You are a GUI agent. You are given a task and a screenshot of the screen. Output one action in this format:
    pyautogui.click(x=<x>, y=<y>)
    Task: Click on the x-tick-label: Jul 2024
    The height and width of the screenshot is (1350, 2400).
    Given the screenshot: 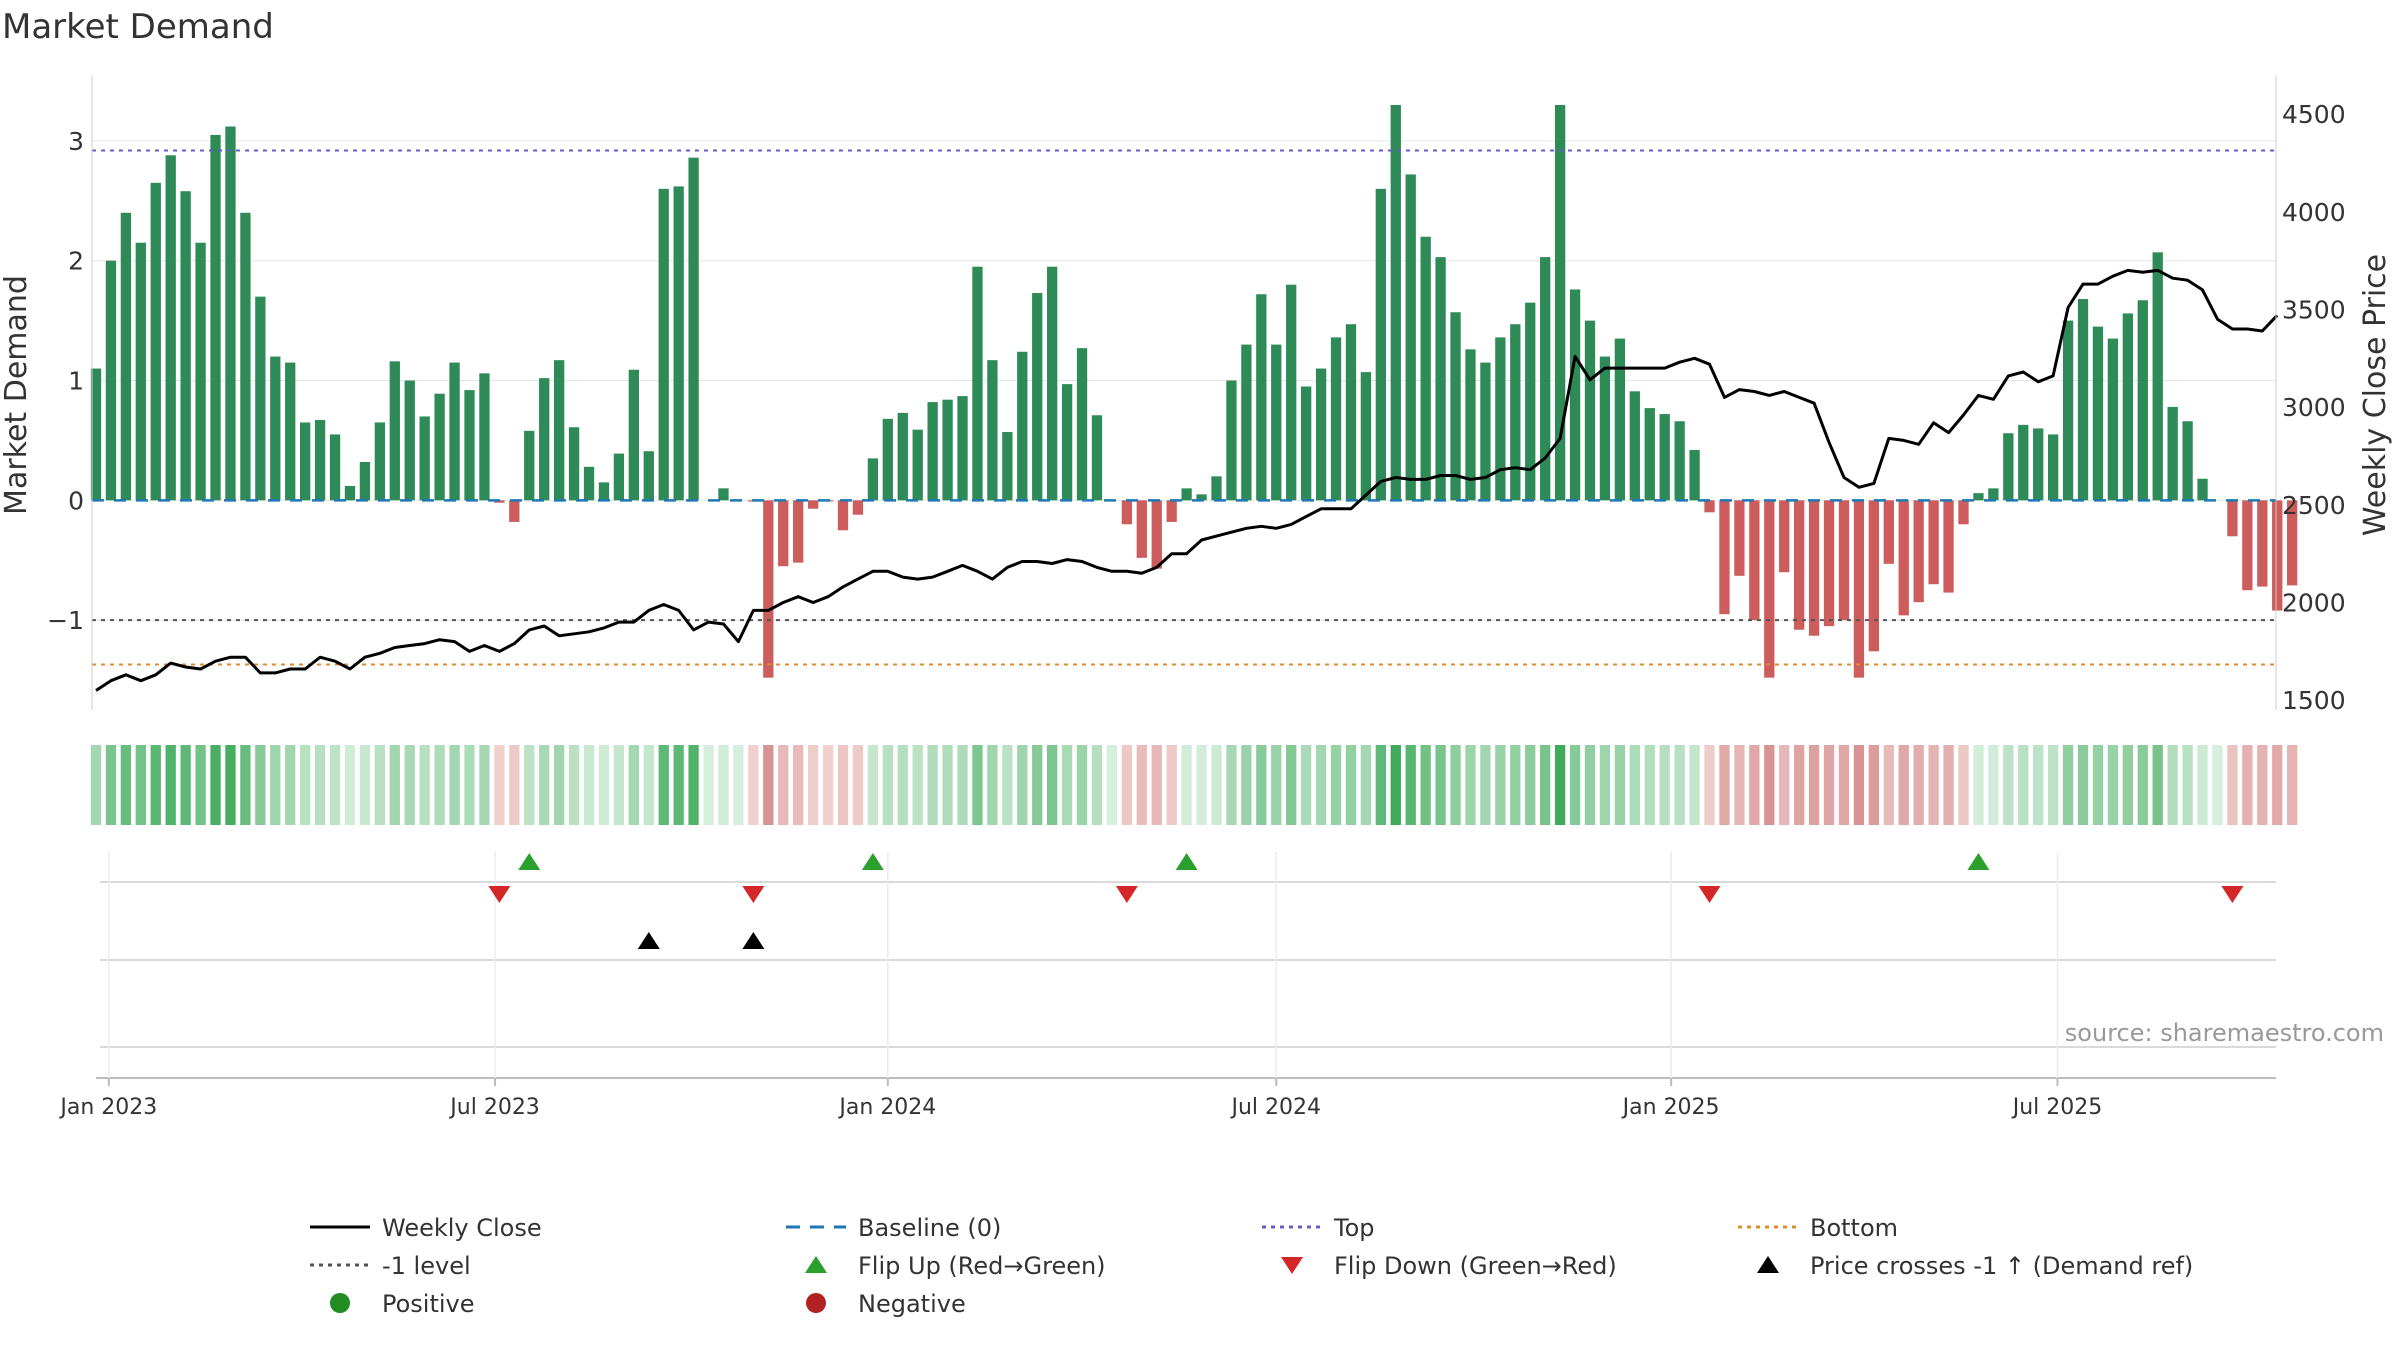 What is the action you would take?
    pyautogui.click(x=1275, y=1107)
    